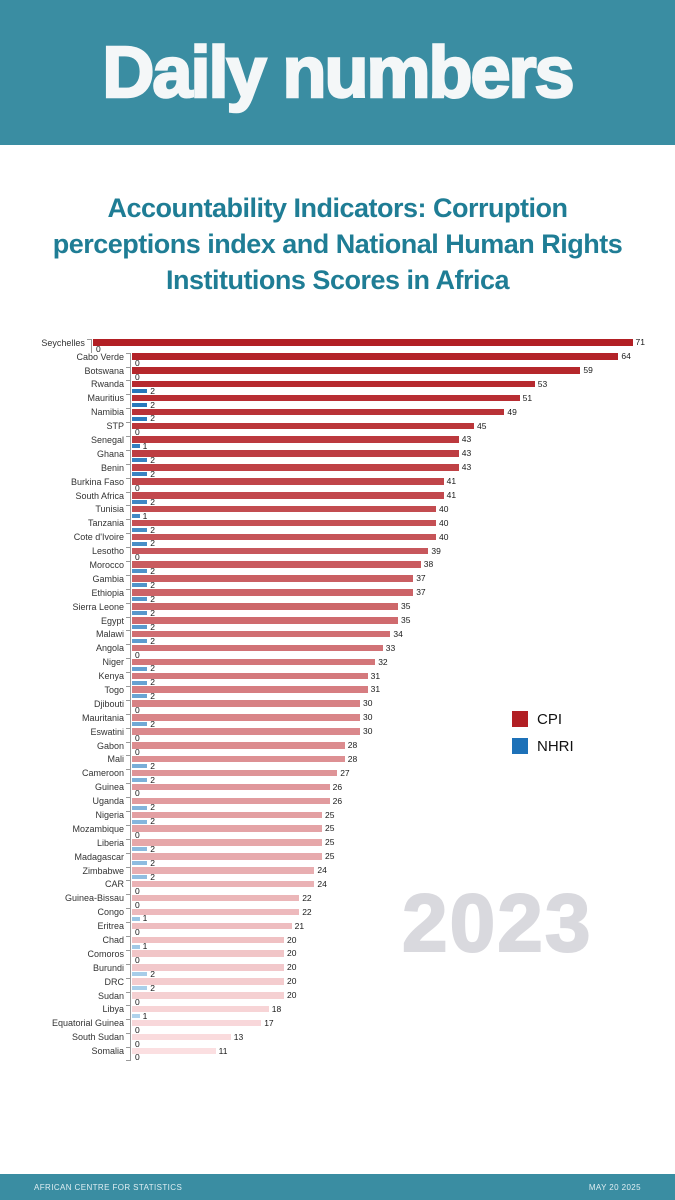 The width and height of the screenshot is (675, 1200). What do you see at coordinates (112, 467) in the screenshot?
I see `country-label: Benin` at bounding box center [112, 467].